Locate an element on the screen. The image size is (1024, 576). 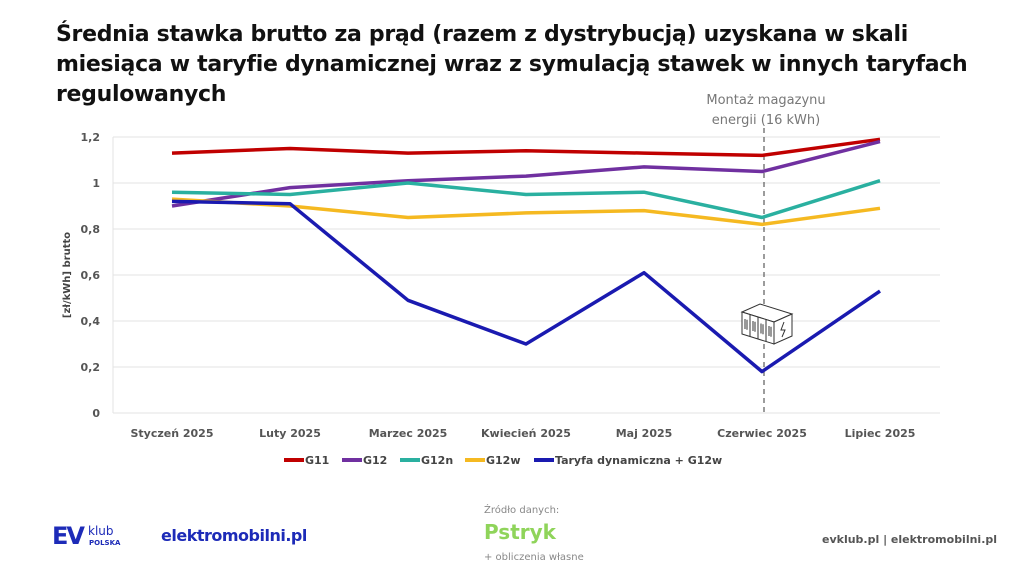
legend-label: G12 is located at coordinates (375, 460).